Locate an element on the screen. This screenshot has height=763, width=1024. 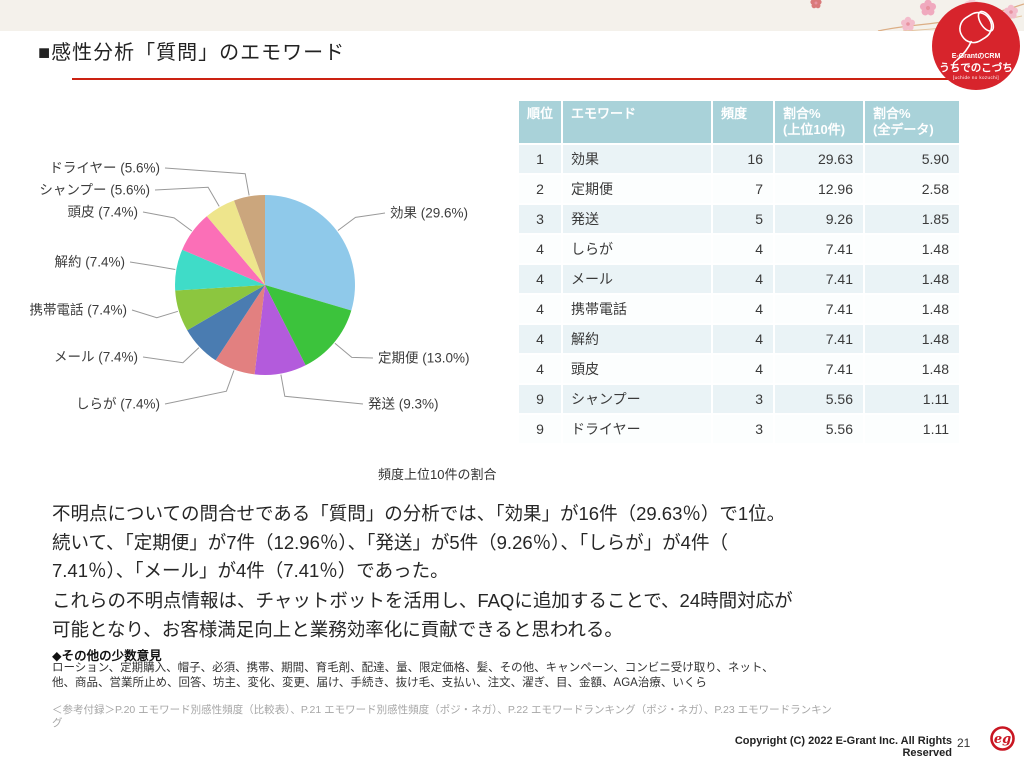
col-rank: 順位 is located at coordinates (540, 122).